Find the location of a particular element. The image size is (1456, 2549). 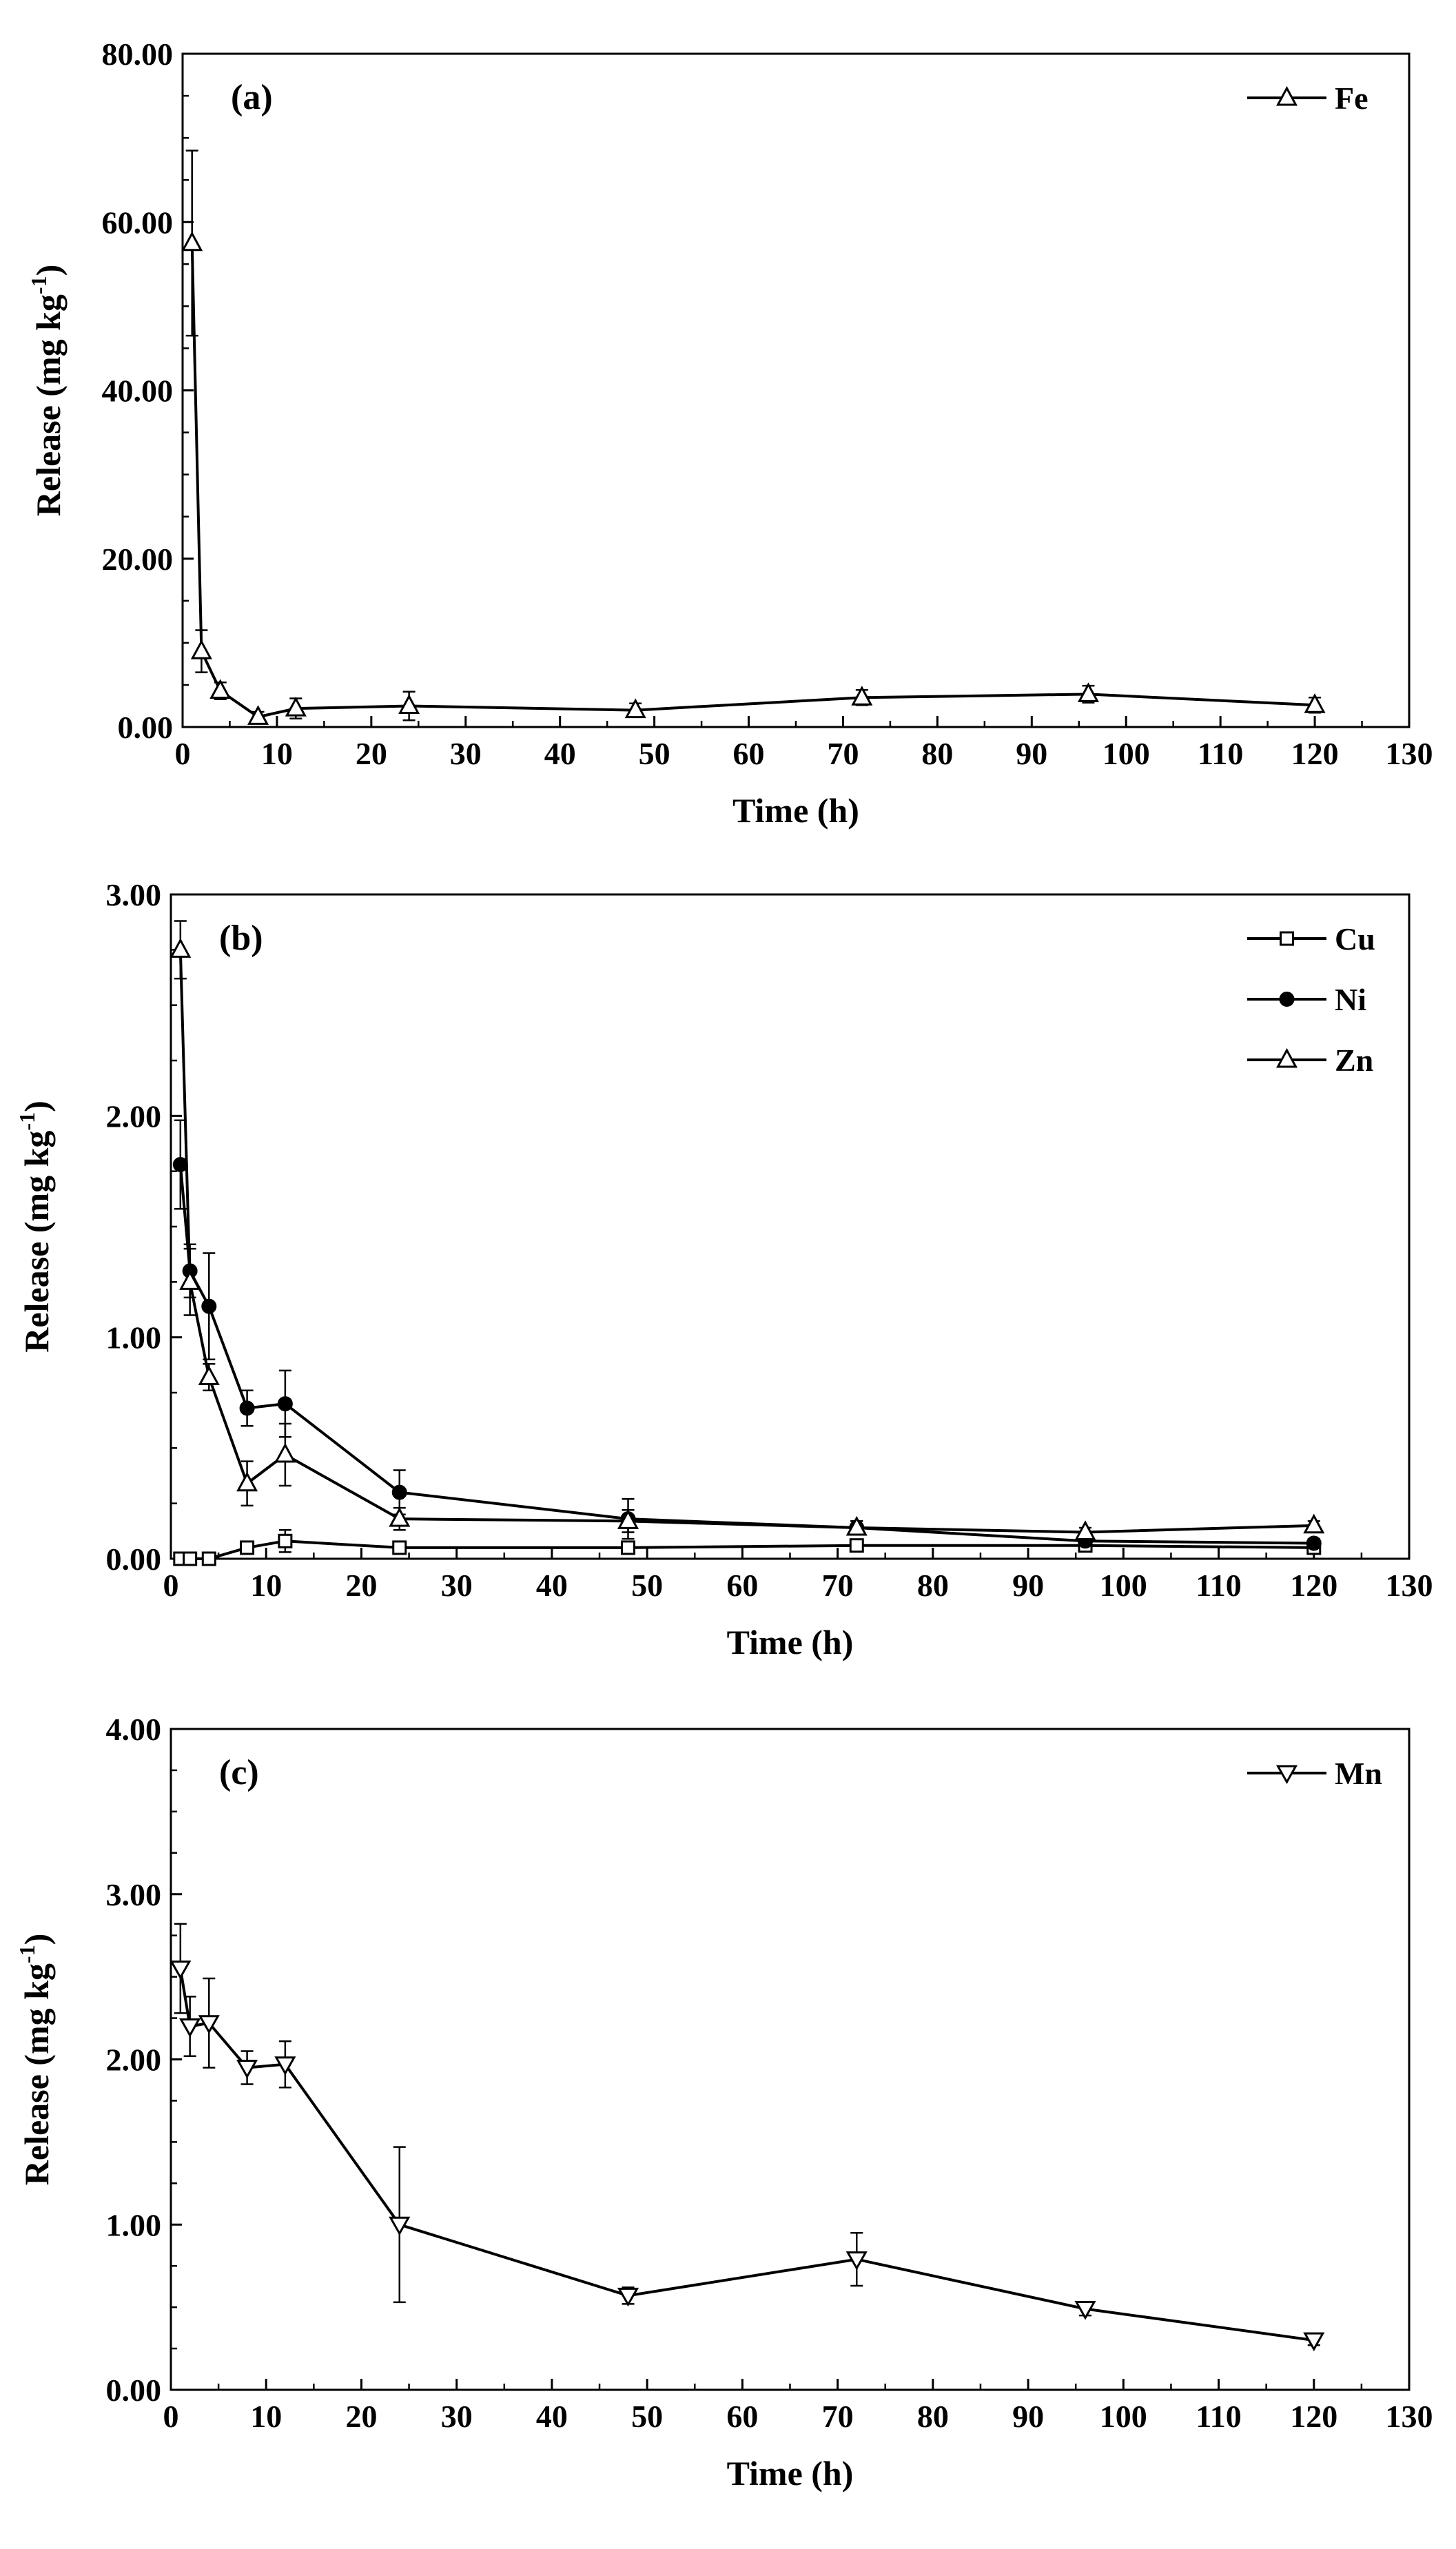

panel-label: (a) is located at coordinates (252, 98).